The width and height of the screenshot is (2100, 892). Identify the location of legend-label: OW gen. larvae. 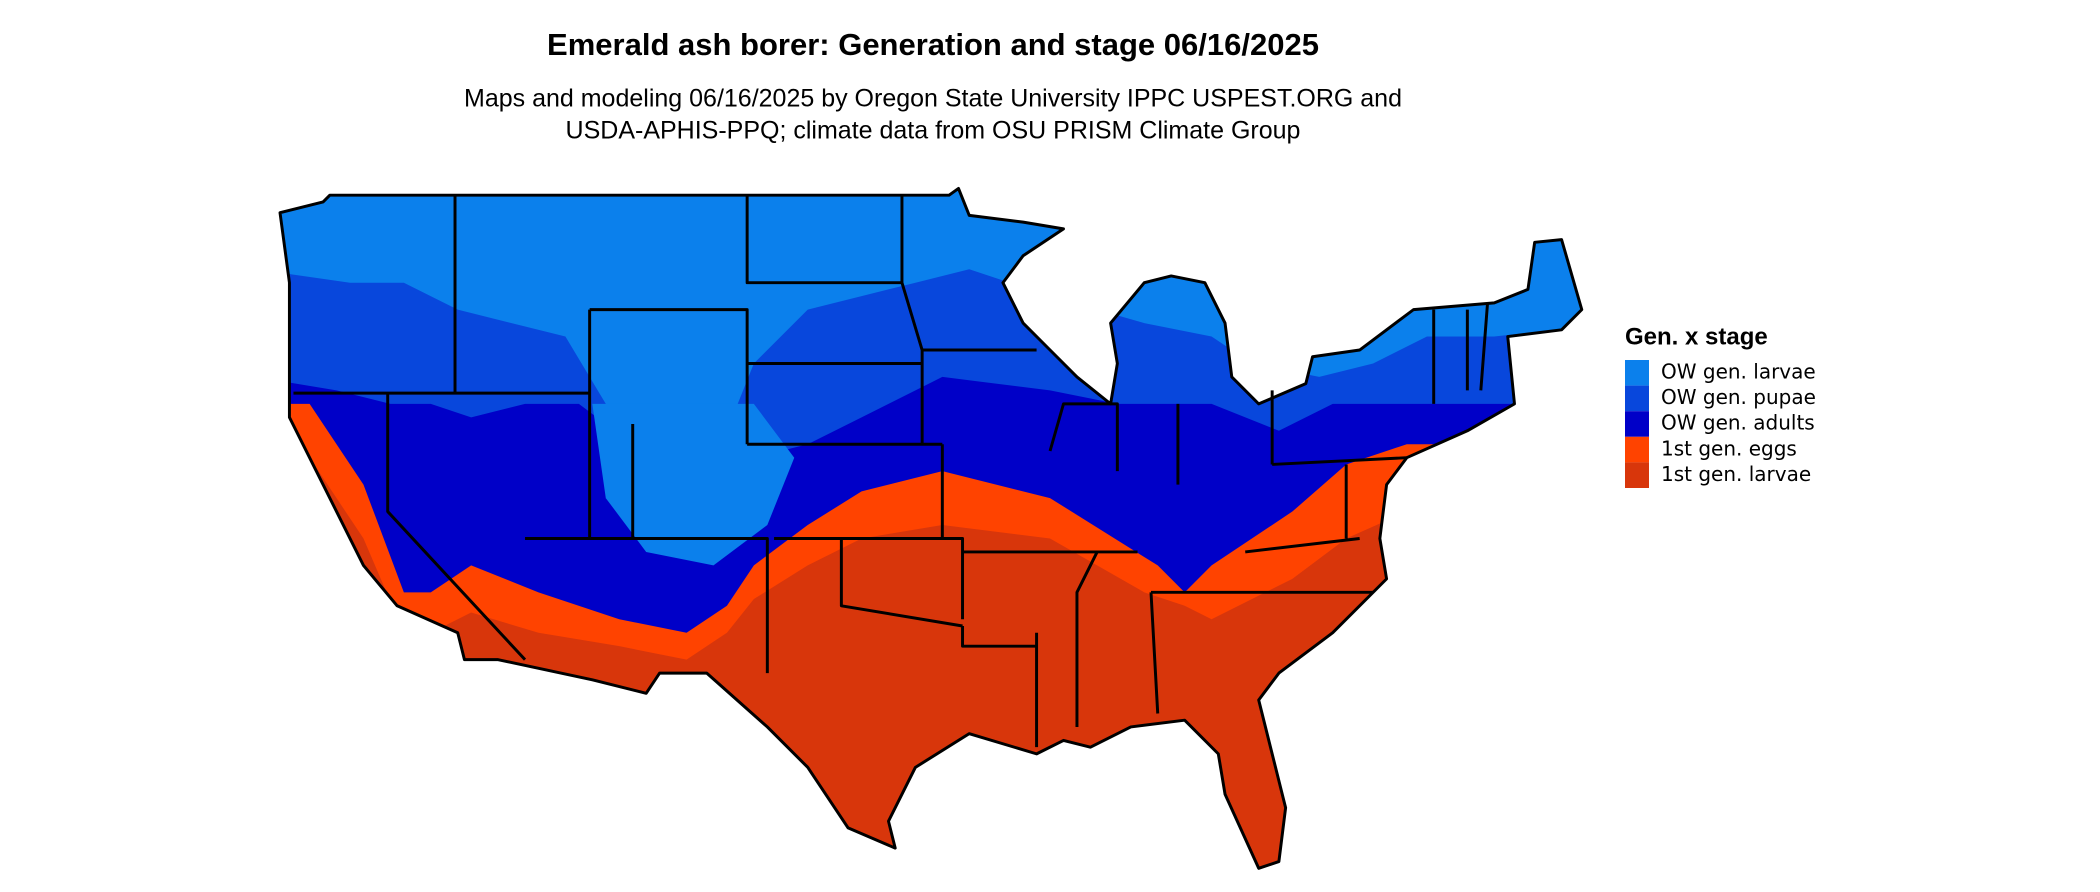
(1738, 372).